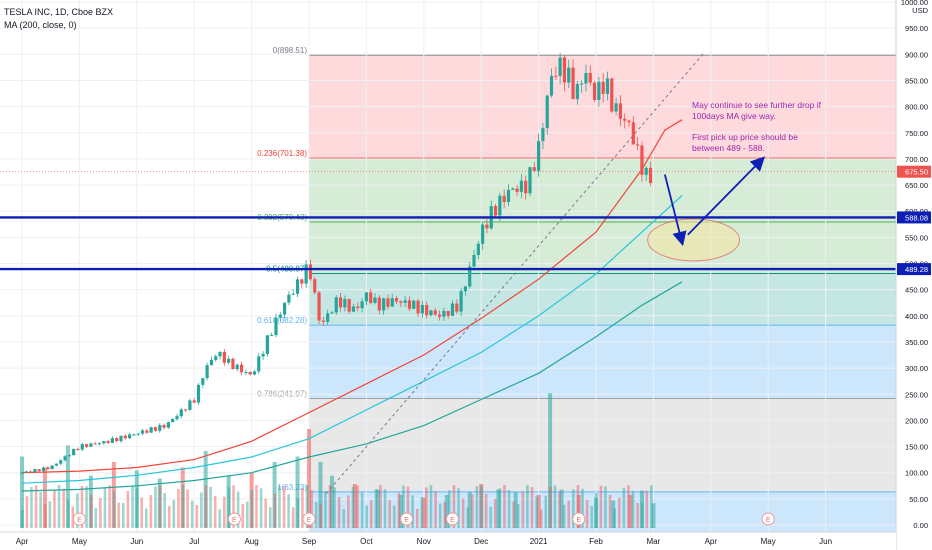 This screenshot has height=550, width=932. I want to click on price-tick-label: 950.00, so click(916, 28).